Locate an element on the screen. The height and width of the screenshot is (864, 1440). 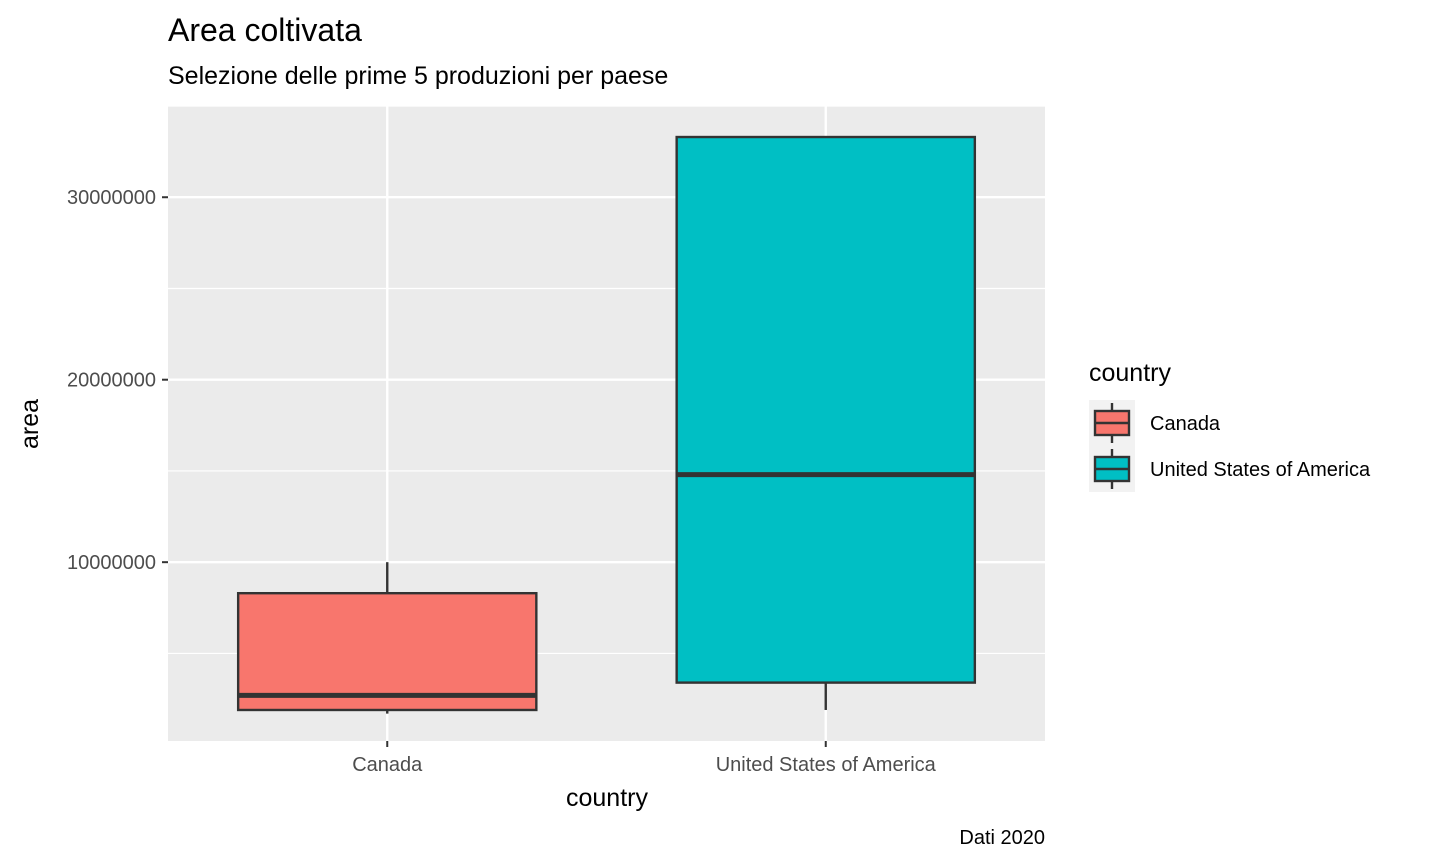
x-tick-label: United States of America is located at coordinates (826, 765).